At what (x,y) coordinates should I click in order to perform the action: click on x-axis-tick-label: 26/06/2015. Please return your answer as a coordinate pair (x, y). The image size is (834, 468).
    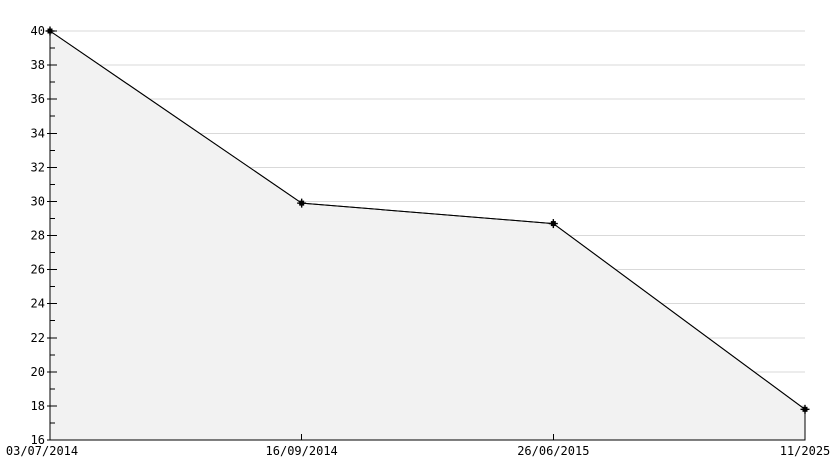
    Looking at the image, I should click on (553, 451).